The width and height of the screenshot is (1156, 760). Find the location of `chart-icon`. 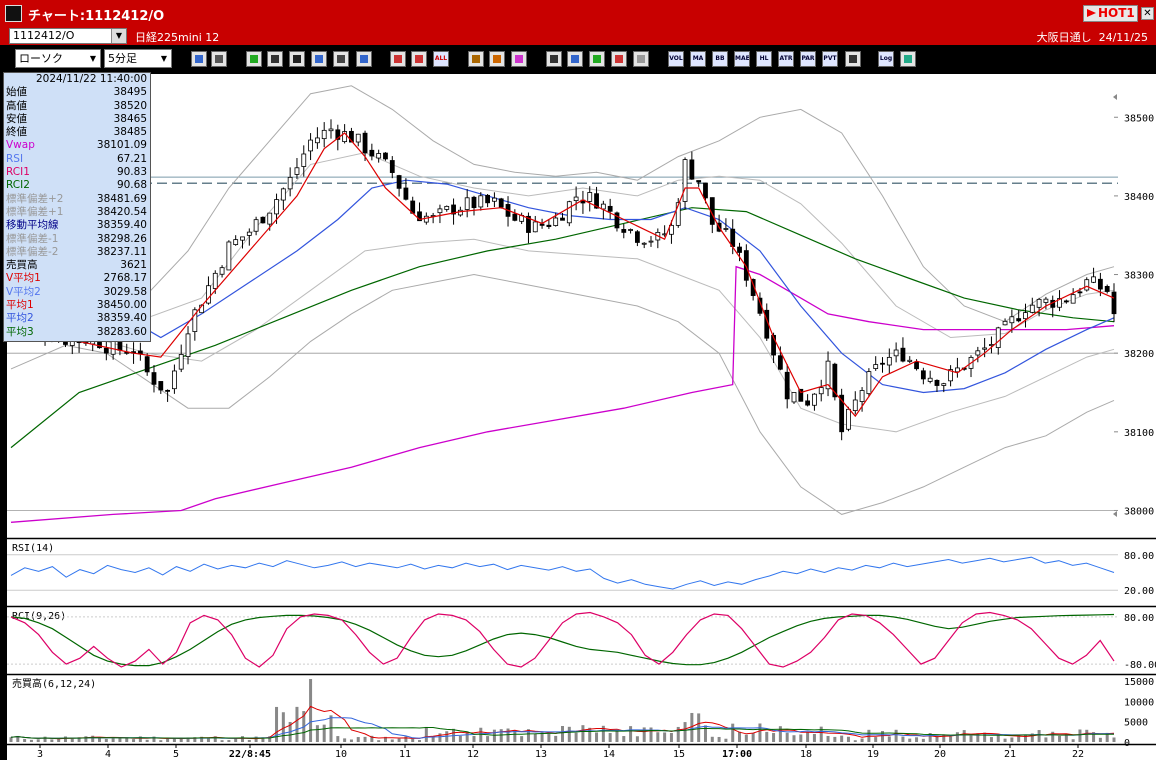

chart-icon is located at coordinates (597, 59).